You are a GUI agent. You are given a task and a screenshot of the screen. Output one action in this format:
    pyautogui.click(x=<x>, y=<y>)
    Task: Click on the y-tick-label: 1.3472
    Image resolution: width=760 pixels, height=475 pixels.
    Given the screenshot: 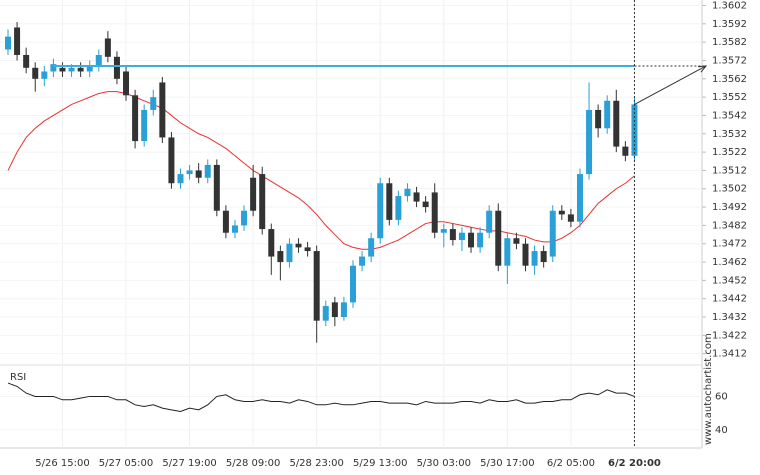 What is the action you would take?
    pyautogui.click(x=729, y=244)
    